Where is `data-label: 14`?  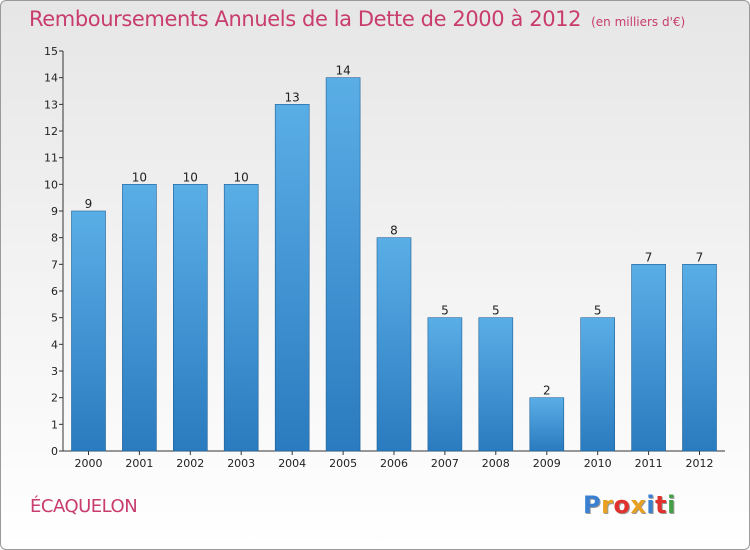
data-label: 14 is located at coordinates (342, 71).